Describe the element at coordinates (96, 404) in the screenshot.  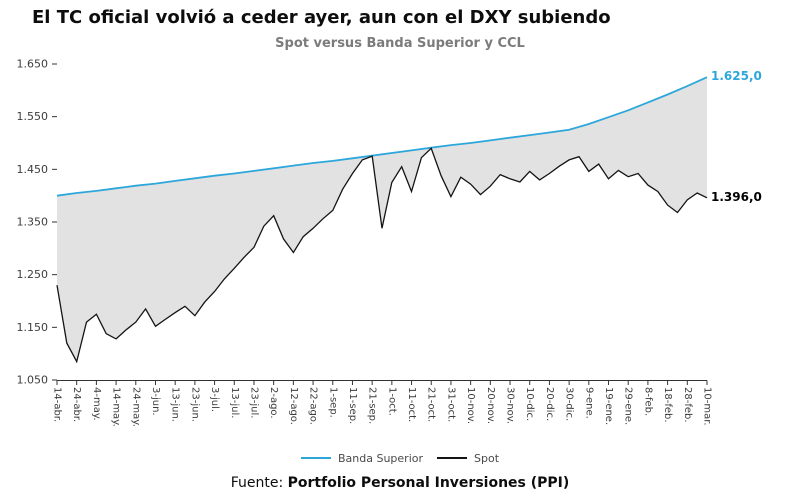
I see `x-tick-label: 4-may.` at that location.